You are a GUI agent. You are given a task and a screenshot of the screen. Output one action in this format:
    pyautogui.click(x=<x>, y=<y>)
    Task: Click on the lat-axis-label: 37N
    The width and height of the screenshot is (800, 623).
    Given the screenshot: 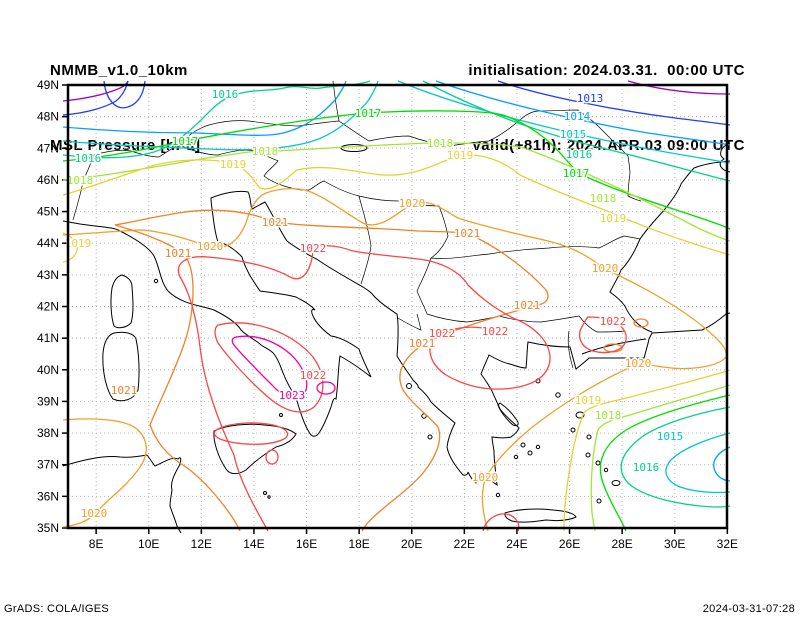 What is the action you would take?
    pyautogui.click(x=48, y=465)
    